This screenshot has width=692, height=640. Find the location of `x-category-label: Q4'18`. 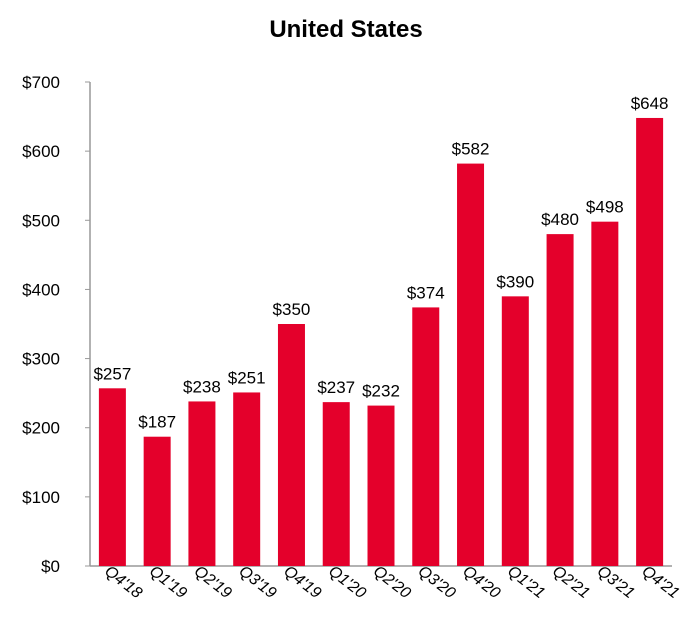

x-category-label: Q4'18 is located at coordinates (123, 582).